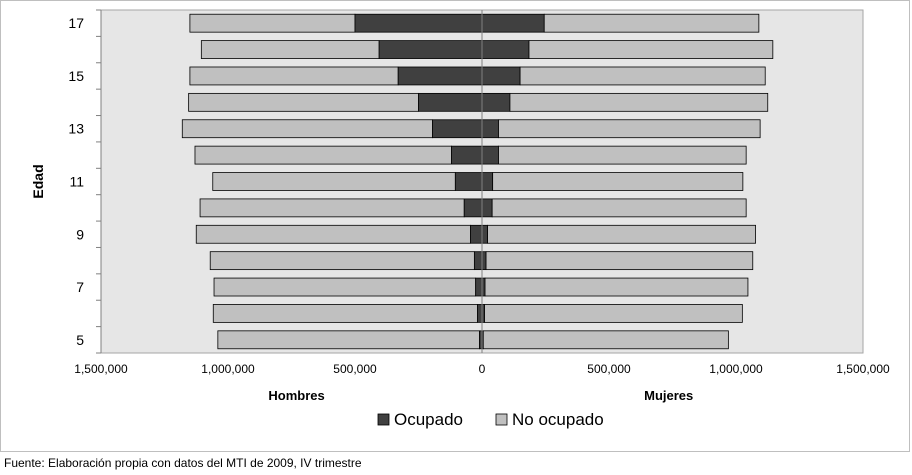 This screenshot has width=912, height=475. Describe the element at coordinates (76, 129) in the screenshot. I see `y-tick-label: 13` at that location.